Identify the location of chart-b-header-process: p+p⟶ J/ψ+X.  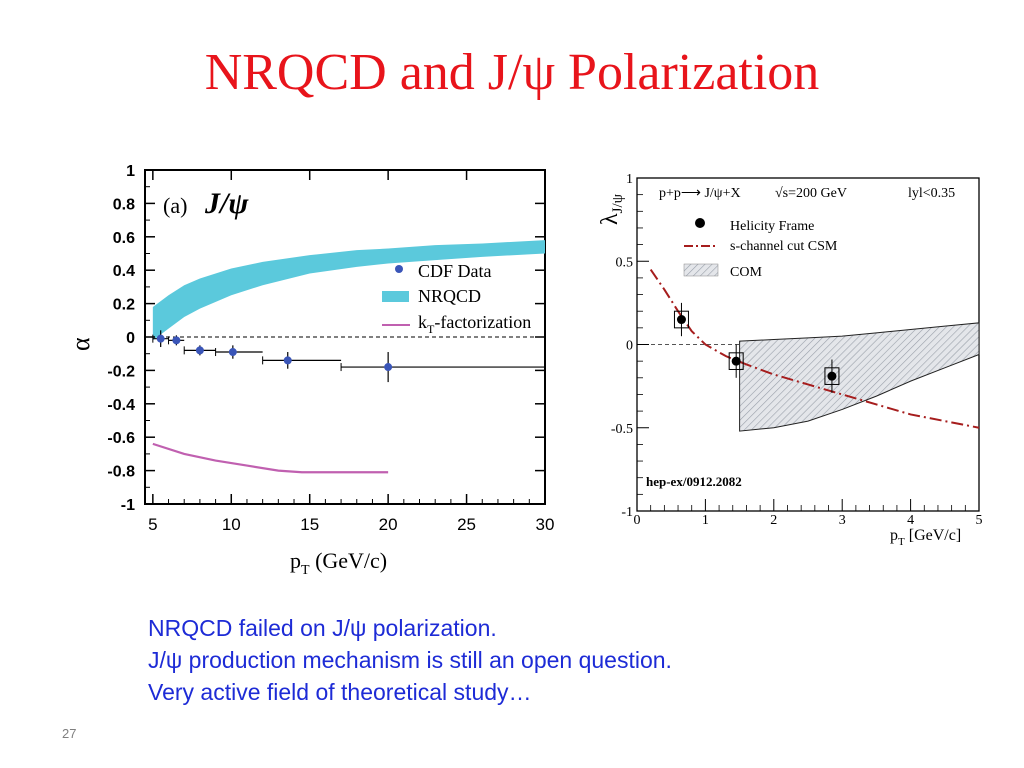
(700, 193).